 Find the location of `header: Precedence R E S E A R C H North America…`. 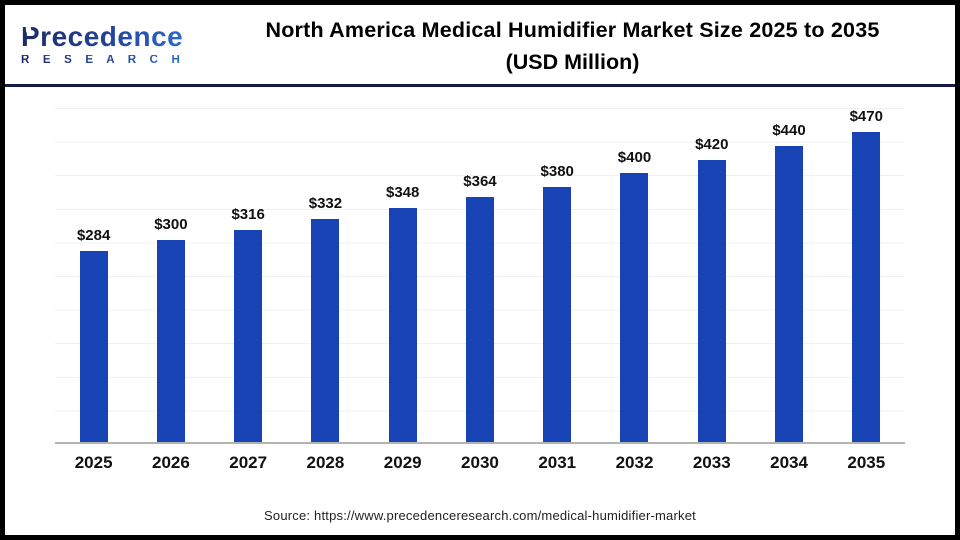

header: Precedence R E S E A R C H North America… is located at coordinates (480, 44).